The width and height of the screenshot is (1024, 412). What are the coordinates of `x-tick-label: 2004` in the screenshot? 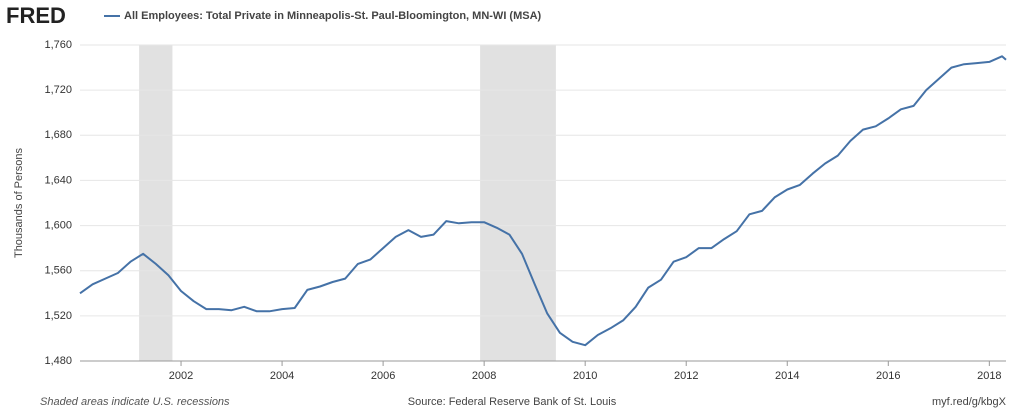 It's located at (282, 376).